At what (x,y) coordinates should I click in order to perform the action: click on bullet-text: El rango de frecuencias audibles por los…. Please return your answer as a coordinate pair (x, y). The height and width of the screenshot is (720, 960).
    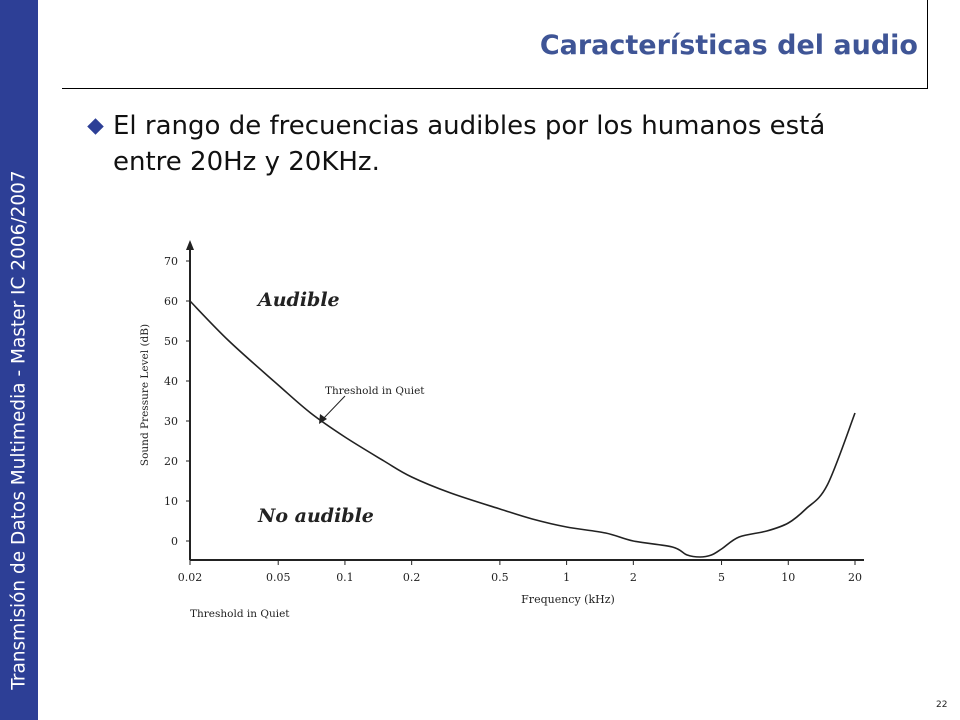
    Looking at the image, I should click on (469, 144).